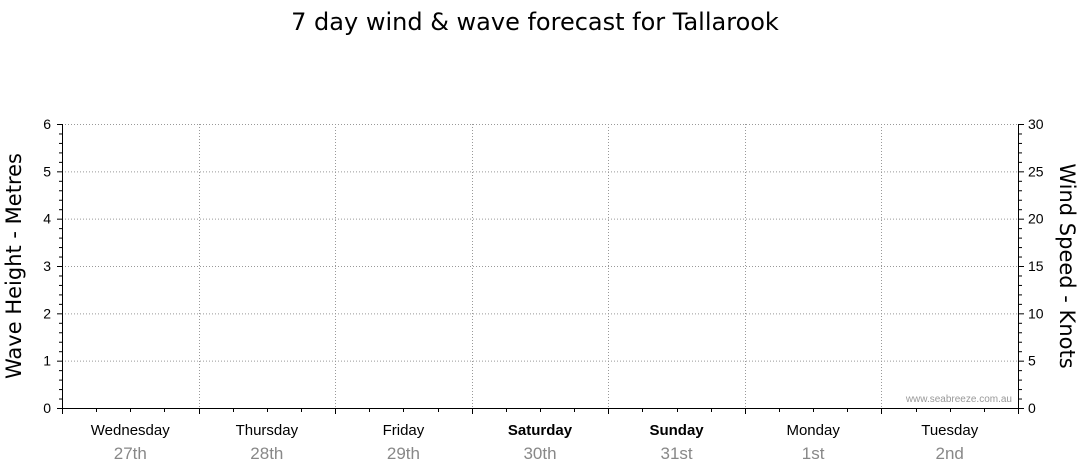  I want to click on right-axis: 0 5 10 15 20 25 30, so click(1031, 266).